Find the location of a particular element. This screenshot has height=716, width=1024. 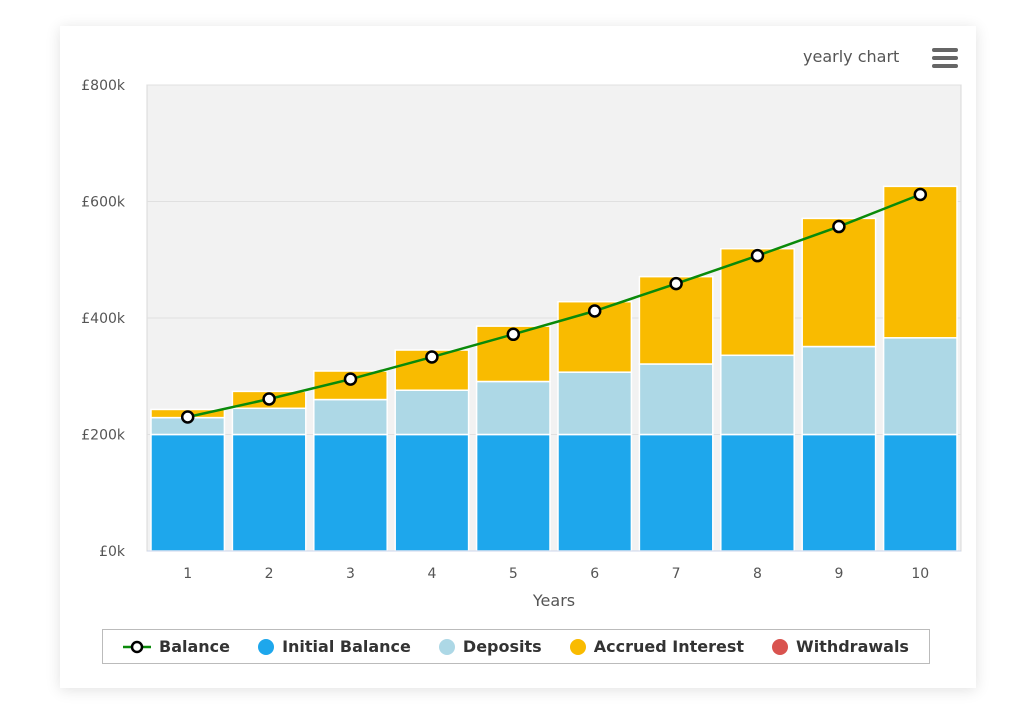

legend-item-withdrawals: Withdrawals is located at coordinates (840, 646).